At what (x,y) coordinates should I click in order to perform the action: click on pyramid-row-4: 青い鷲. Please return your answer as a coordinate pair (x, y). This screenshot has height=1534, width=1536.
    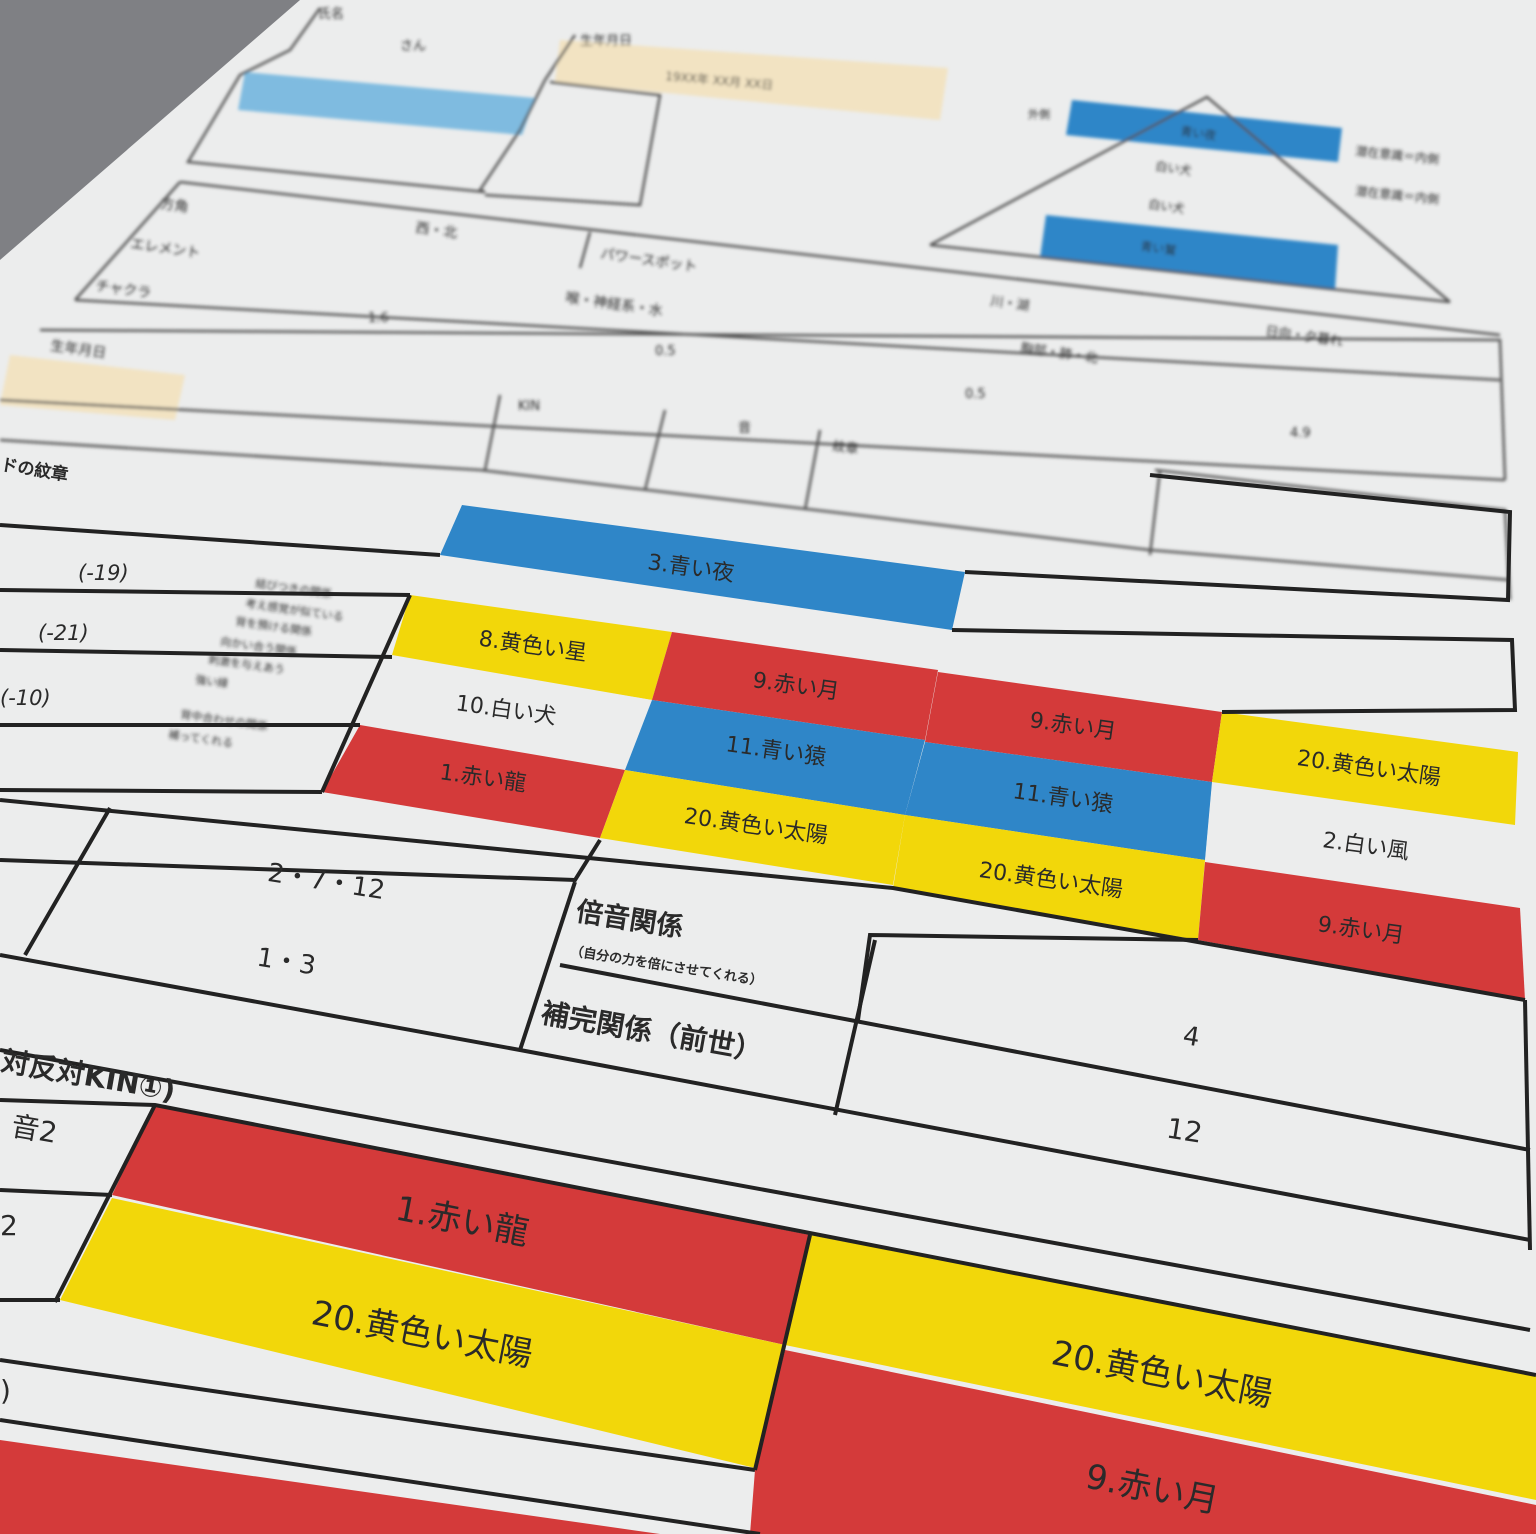
    Looking at the image, I should click on (1159, 248).